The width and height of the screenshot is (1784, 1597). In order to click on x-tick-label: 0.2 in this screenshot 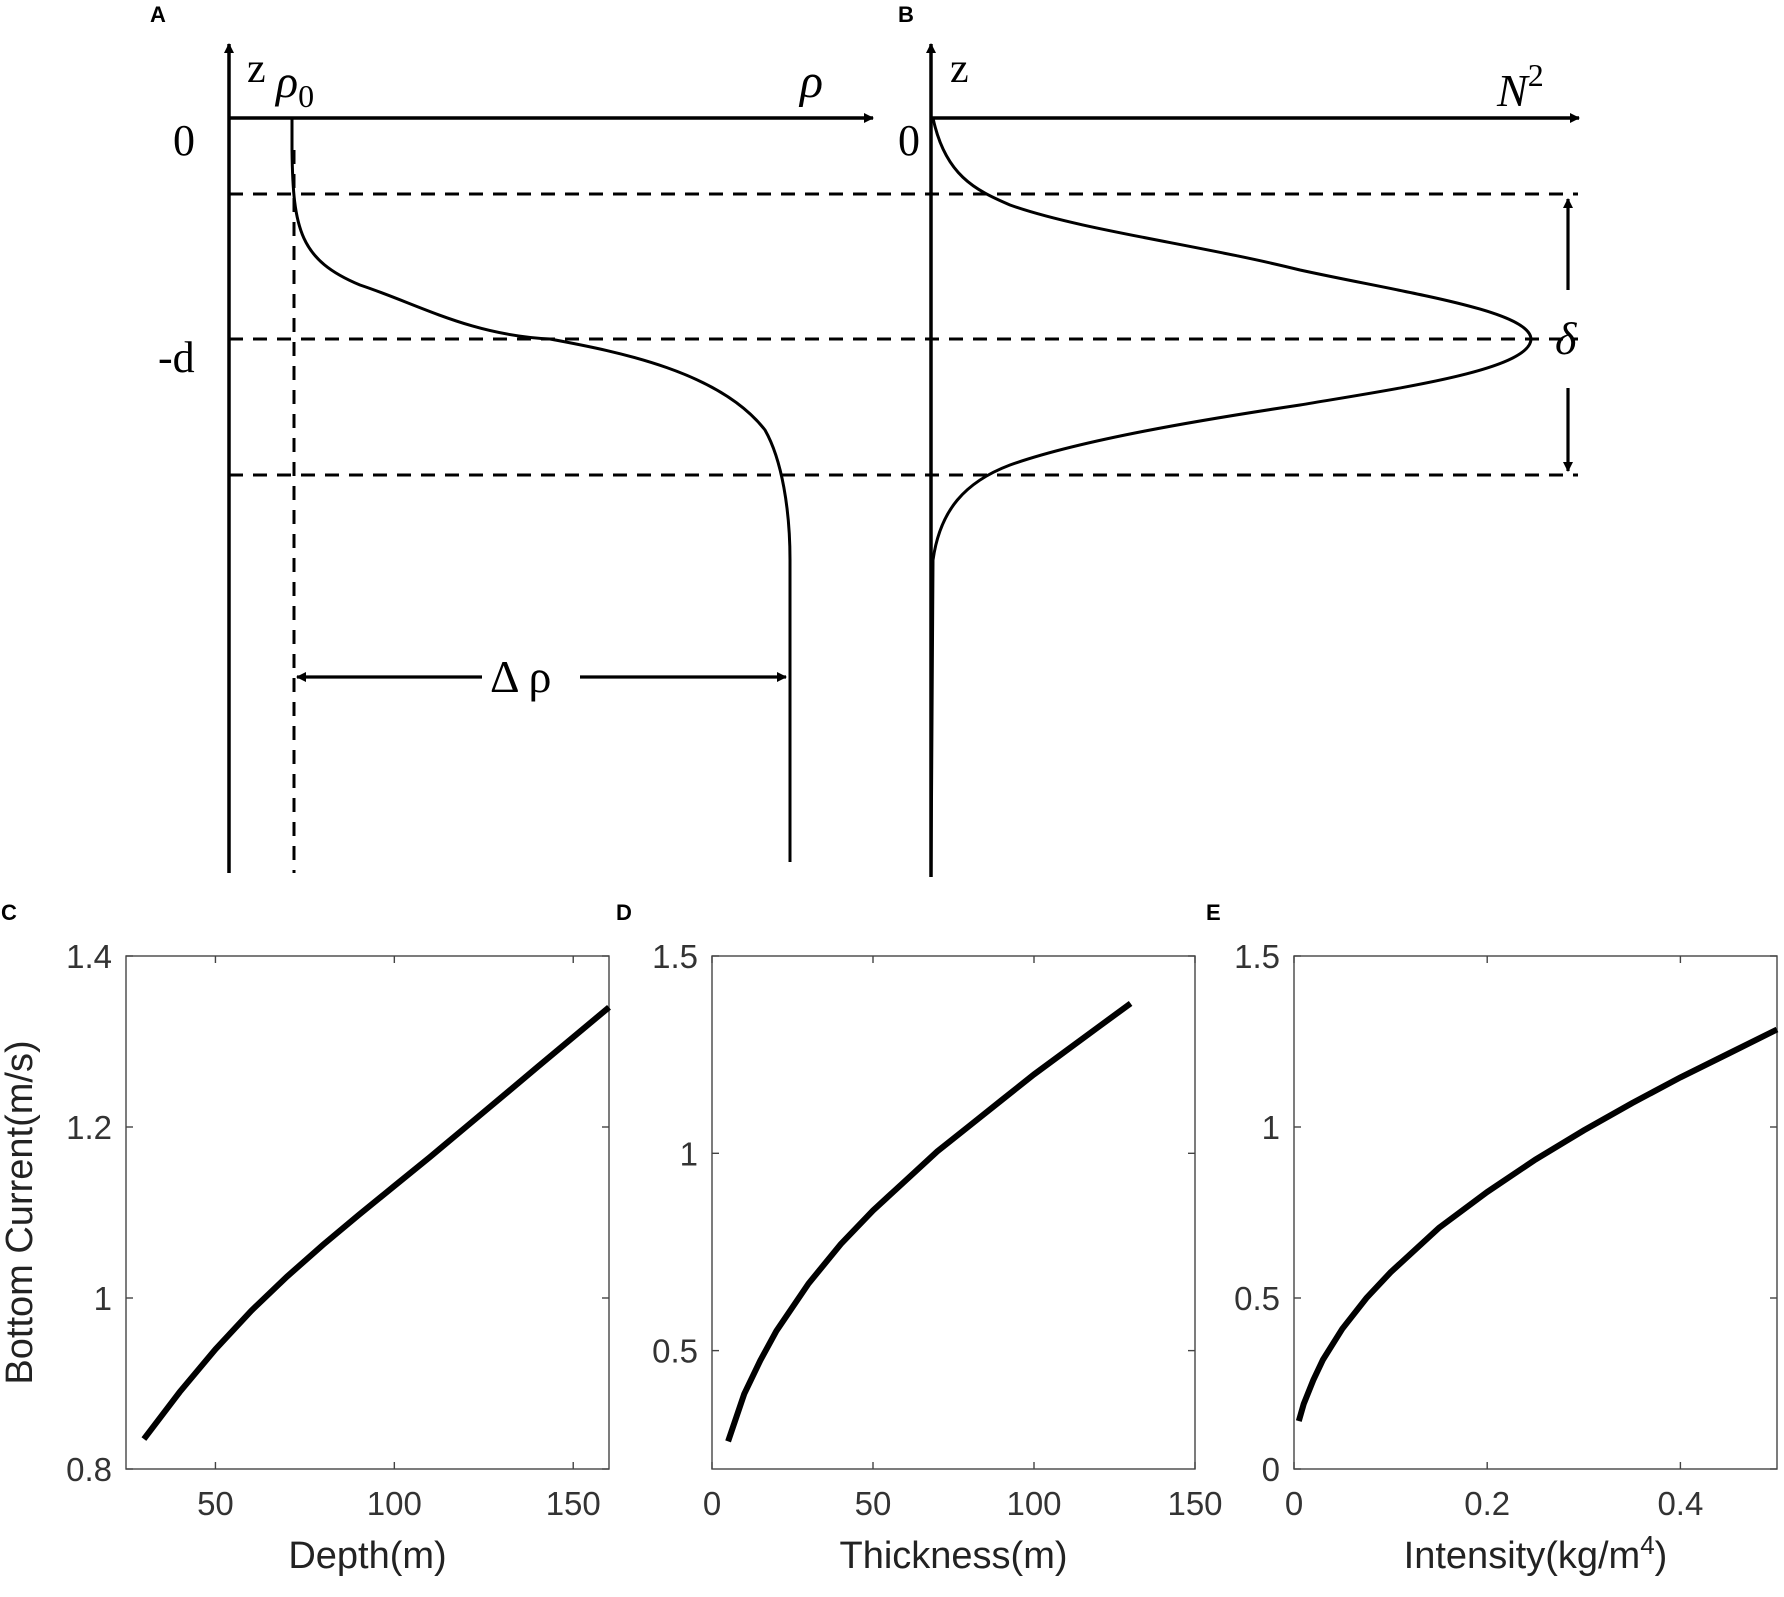, I will do `click(1487, 1503)`.